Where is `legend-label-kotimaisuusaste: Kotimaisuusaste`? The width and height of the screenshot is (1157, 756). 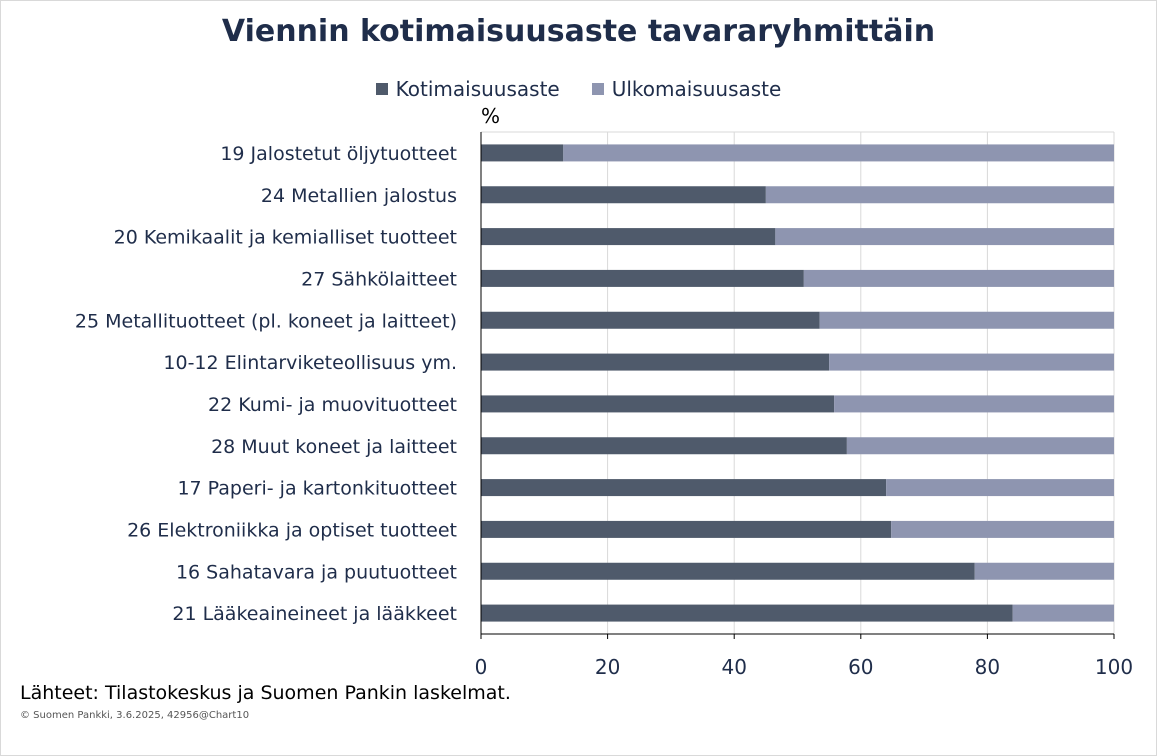 legend-label-kotimaisuusaste: Kotimaisuusaste is located at coordinates (477, 89).